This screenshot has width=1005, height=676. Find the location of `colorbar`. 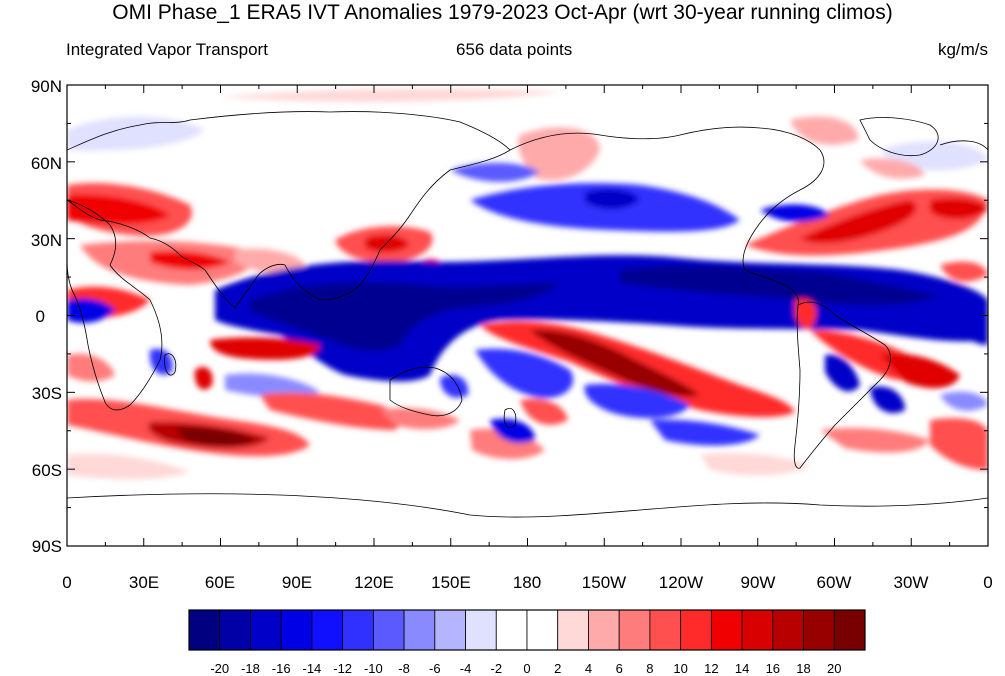

colorbar is located at coordinates (527, 630).